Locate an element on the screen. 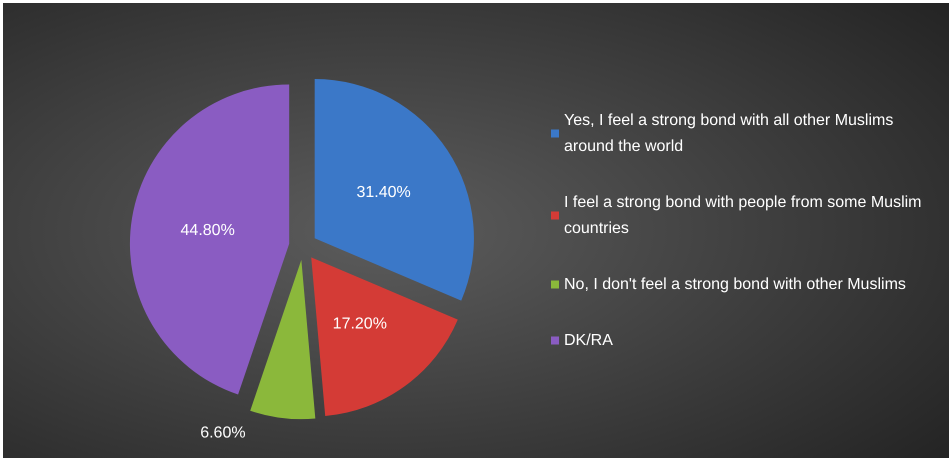 This screenshot has width=952, height=461. data-label: 44.80% is located at coordinates (207, 230).